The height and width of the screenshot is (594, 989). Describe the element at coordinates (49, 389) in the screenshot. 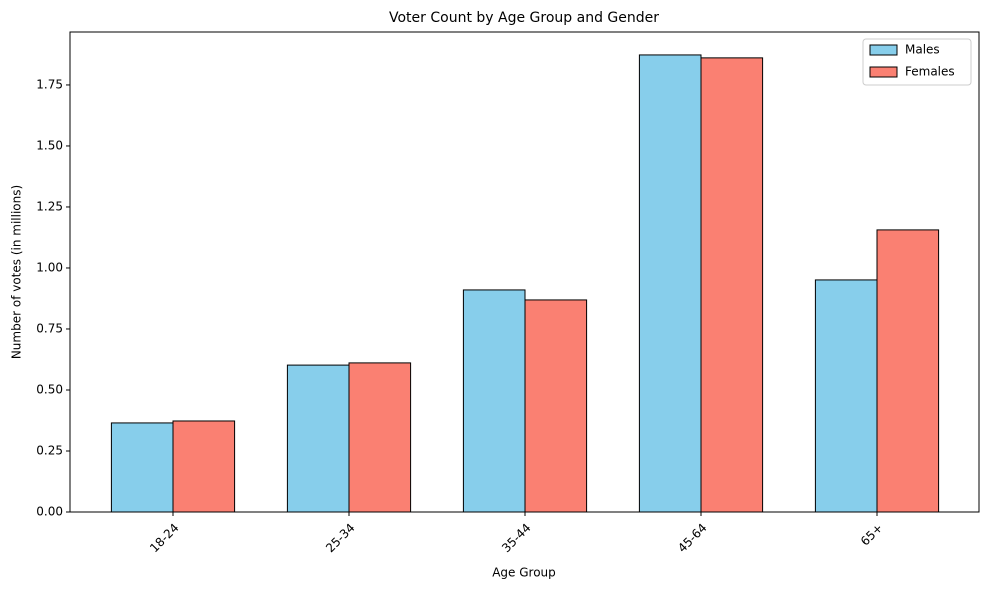

I see `y-tick-label: 0.50` at that location.